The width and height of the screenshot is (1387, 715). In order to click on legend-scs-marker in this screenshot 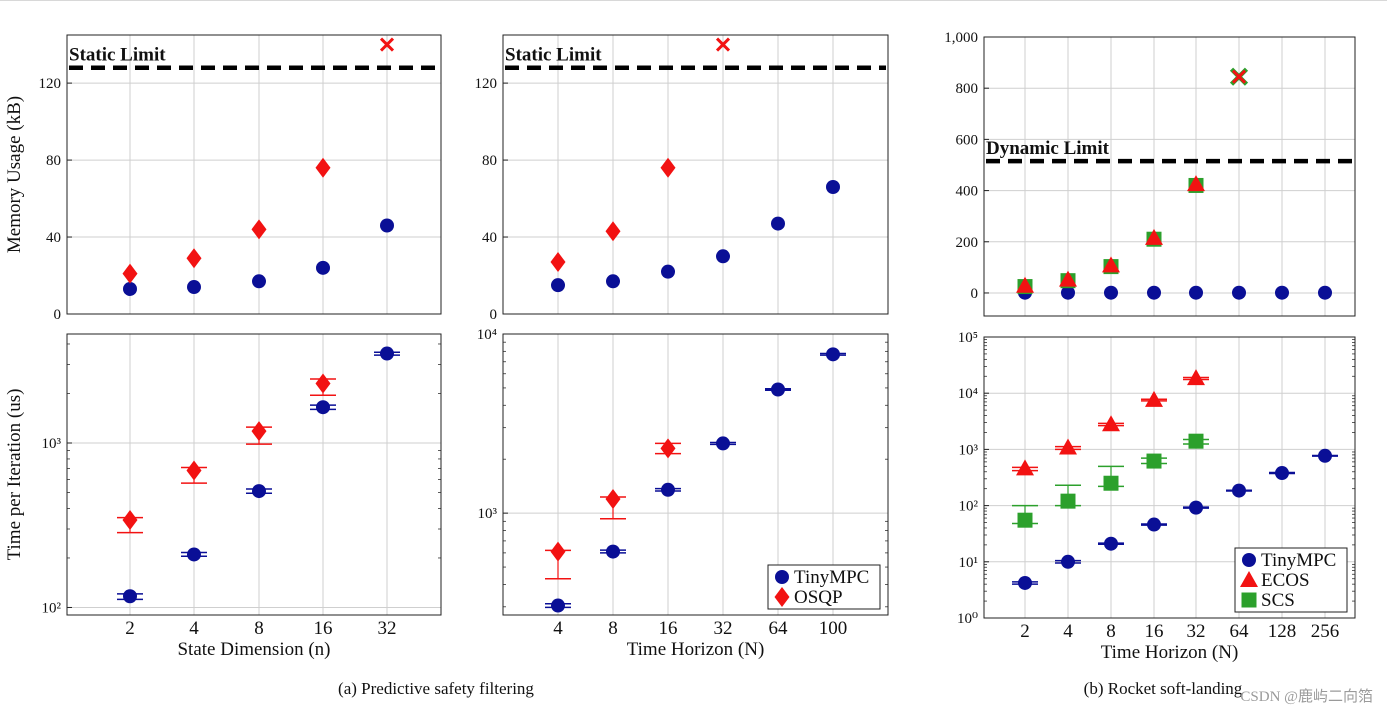, I will do `click(1249, 600)`.